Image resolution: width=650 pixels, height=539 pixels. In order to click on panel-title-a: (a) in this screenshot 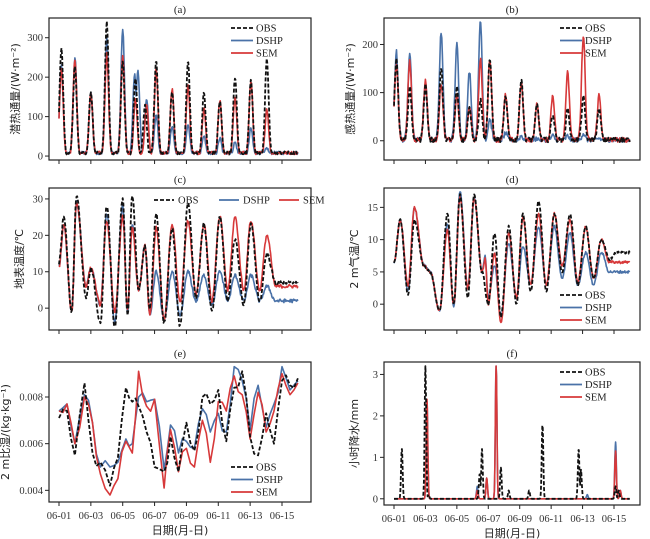, I will do `click(180, 10)`.